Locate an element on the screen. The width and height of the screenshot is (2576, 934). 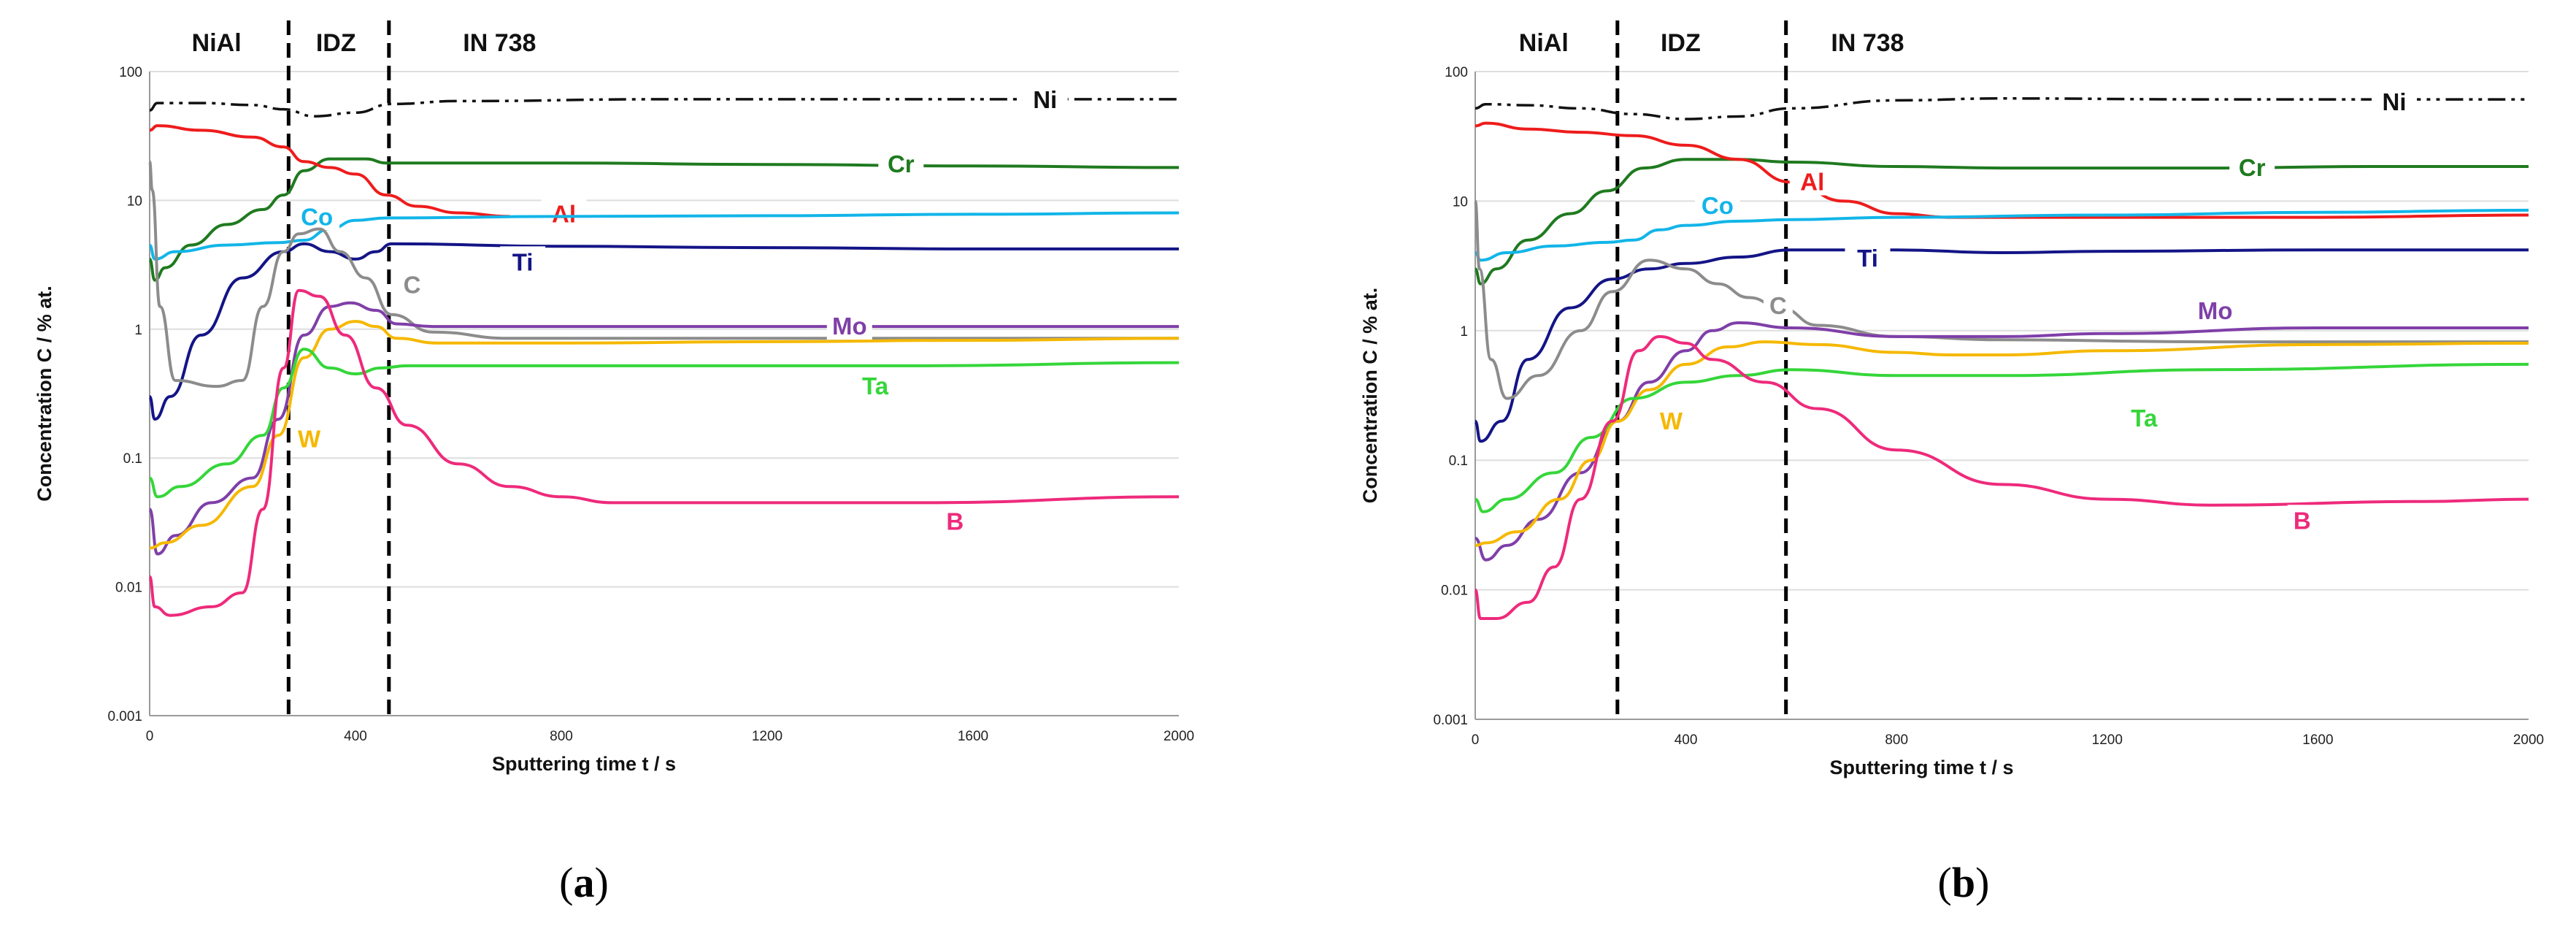
series-line-Ni is located at coordinates (2002, 108).